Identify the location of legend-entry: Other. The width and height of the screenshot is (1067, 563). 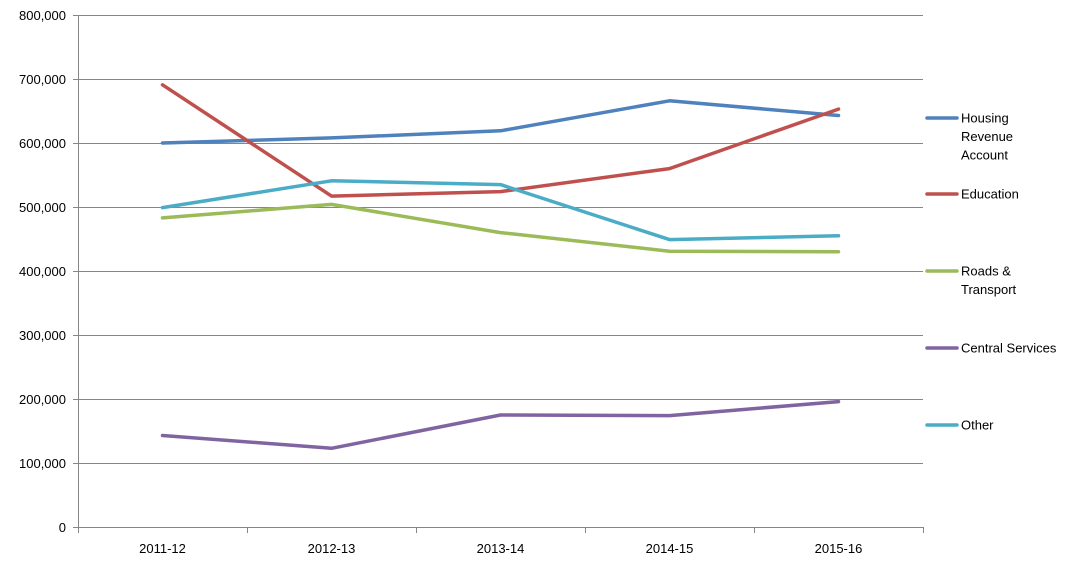
(959, 425).